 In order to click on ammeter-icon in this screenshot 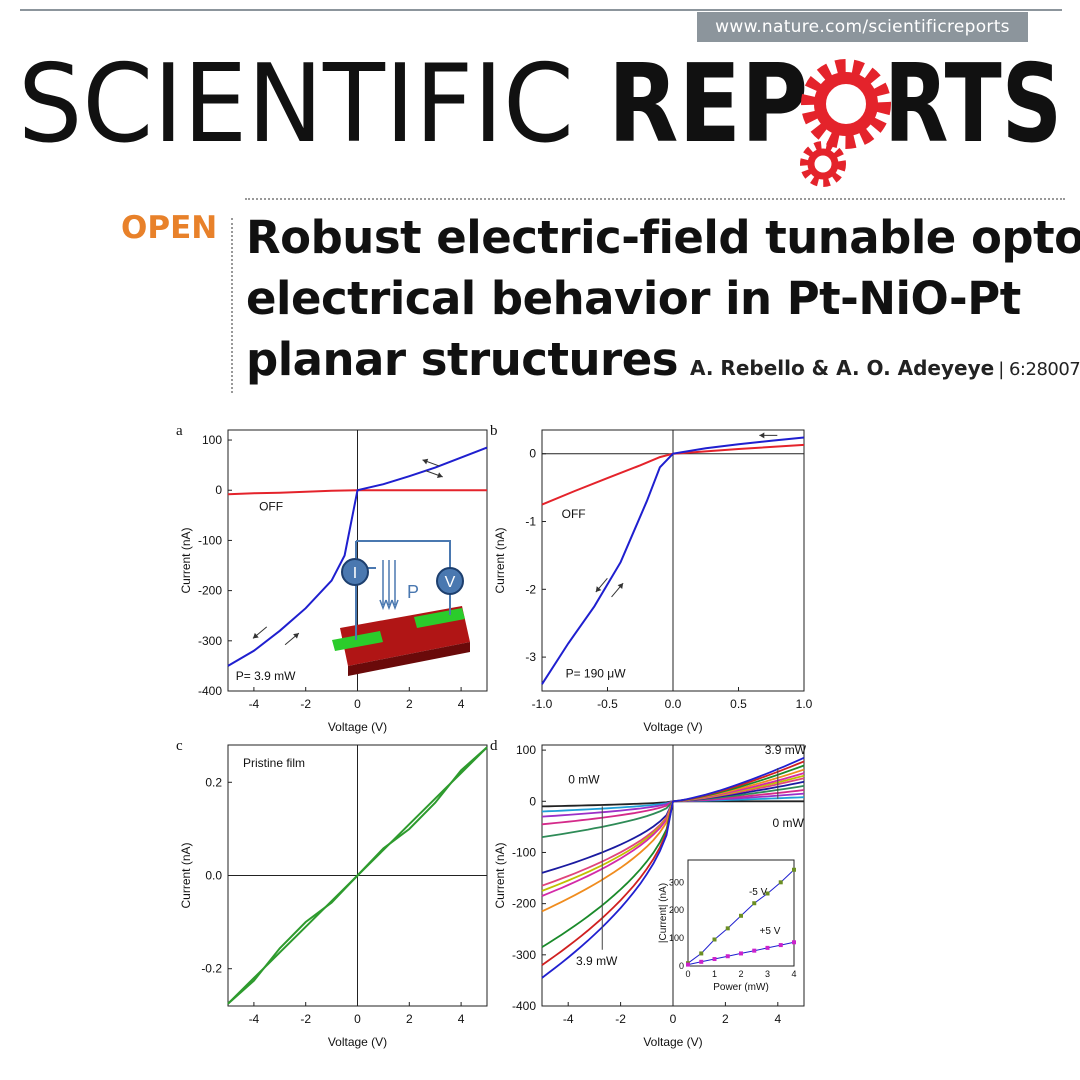, I will do `click(355, 572)`.